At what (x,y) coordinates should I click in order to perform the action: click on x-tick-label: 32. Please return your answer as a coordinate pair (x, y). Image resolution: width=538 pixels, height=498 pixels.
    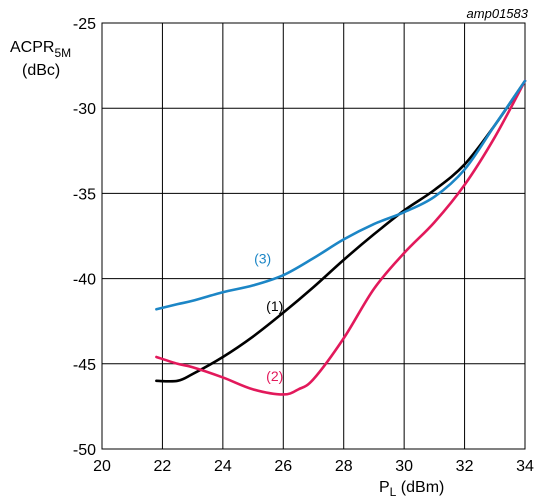
    Looking at the image, I should click on (465, 466).